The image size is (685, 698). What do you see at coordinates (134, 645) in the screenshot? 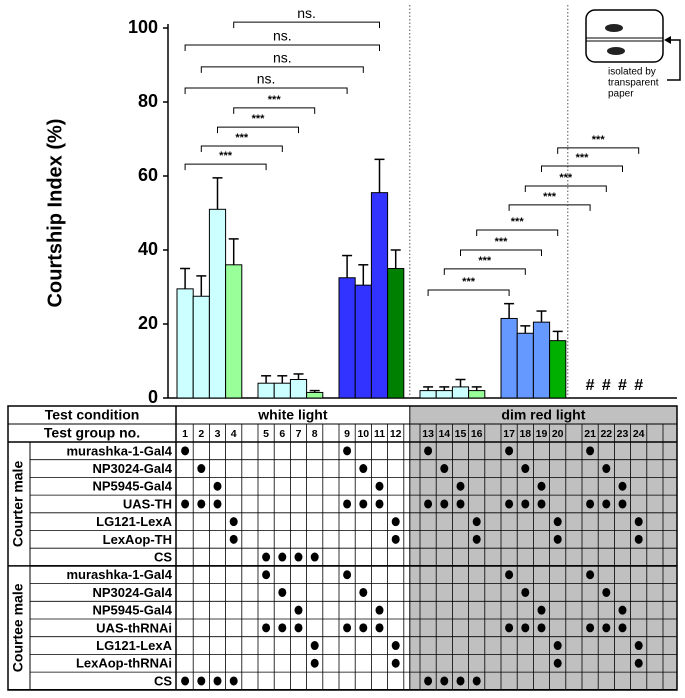
I see `row-label: LG121-LexA` at bounding box center [134, 645].